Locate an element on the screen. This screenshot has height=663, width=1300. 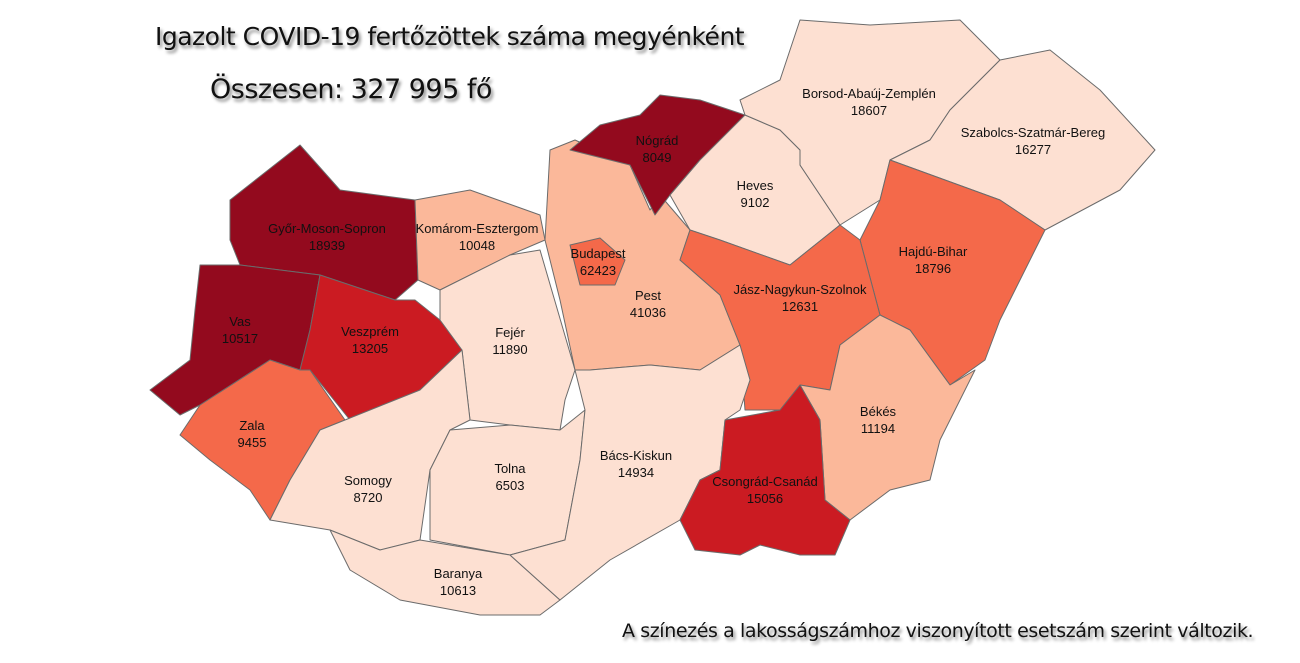
county-name-label: Somogy is located at coordinates (368, 480).